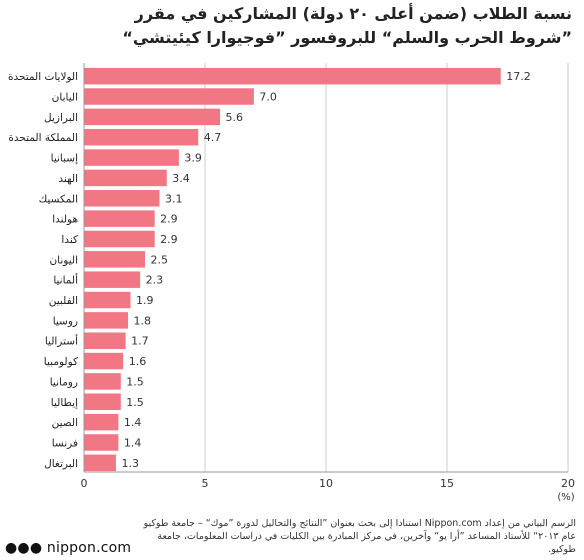  Describe the element at coordinates (61, 118) in the screenshot. I see `category-label: البرازيل` at that location.